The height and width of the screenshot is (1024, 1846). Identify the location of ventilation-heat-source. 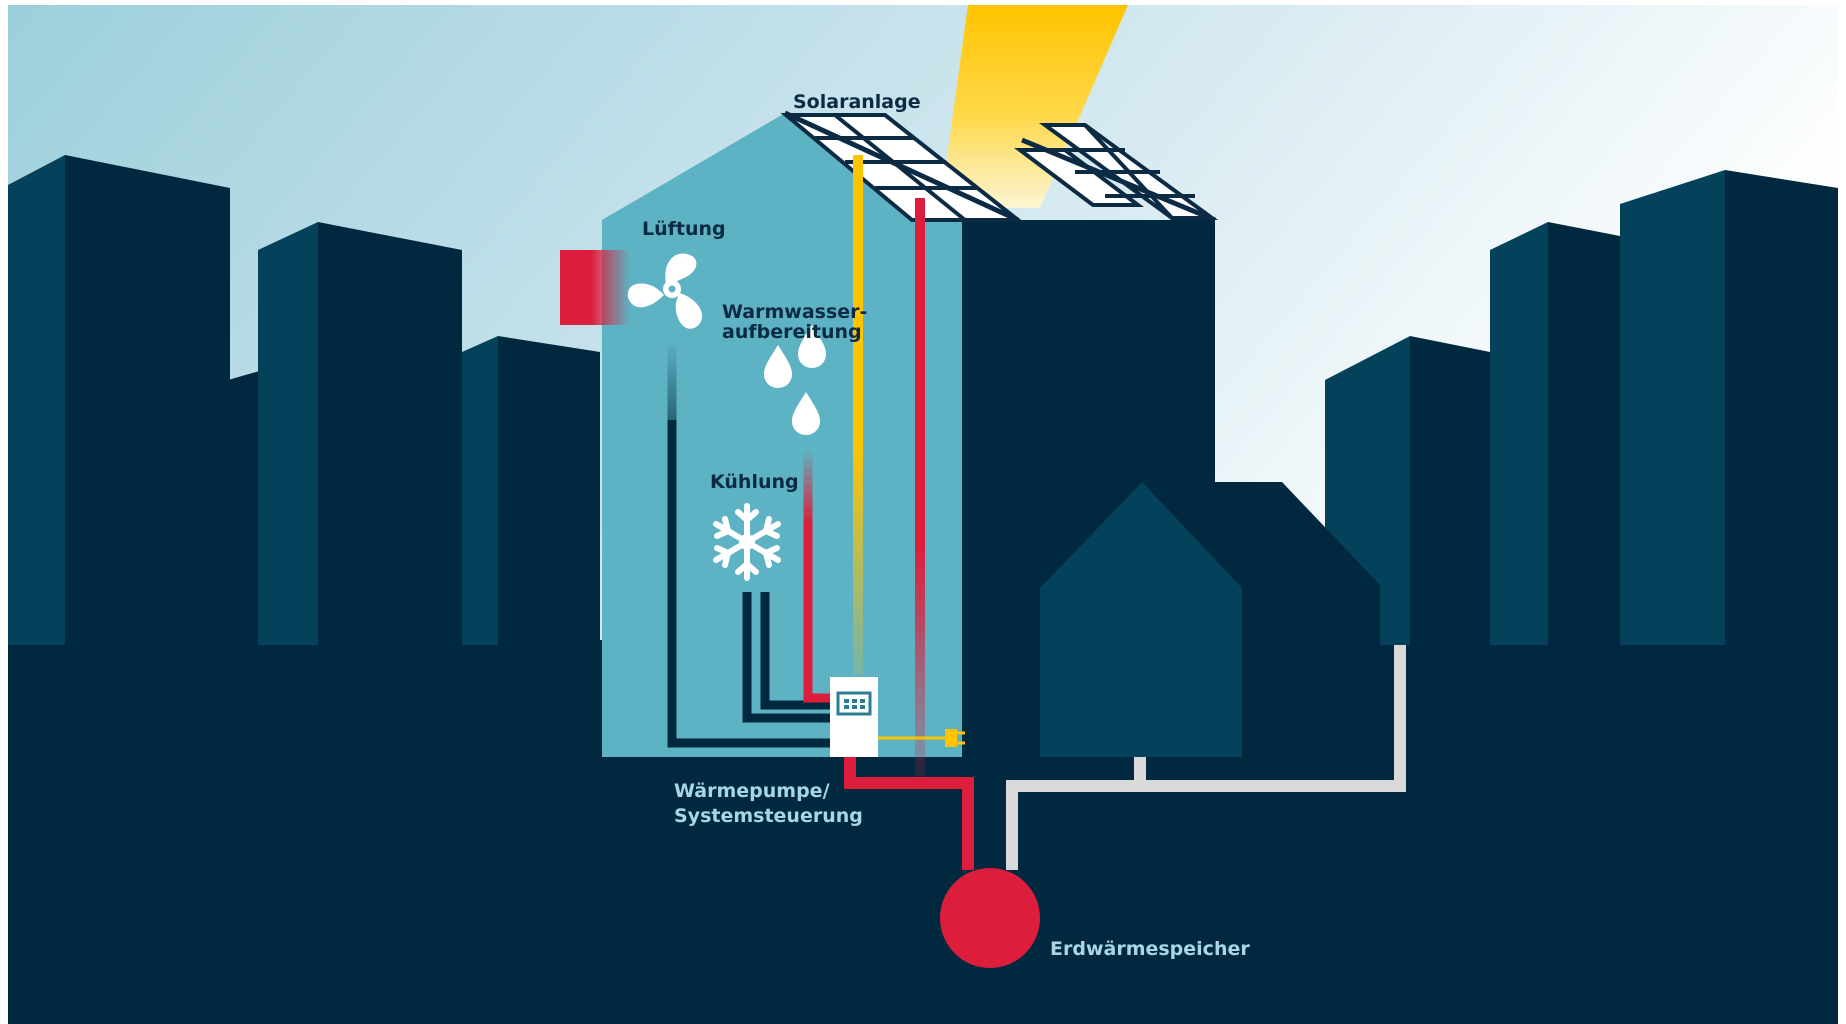
(595, 287).